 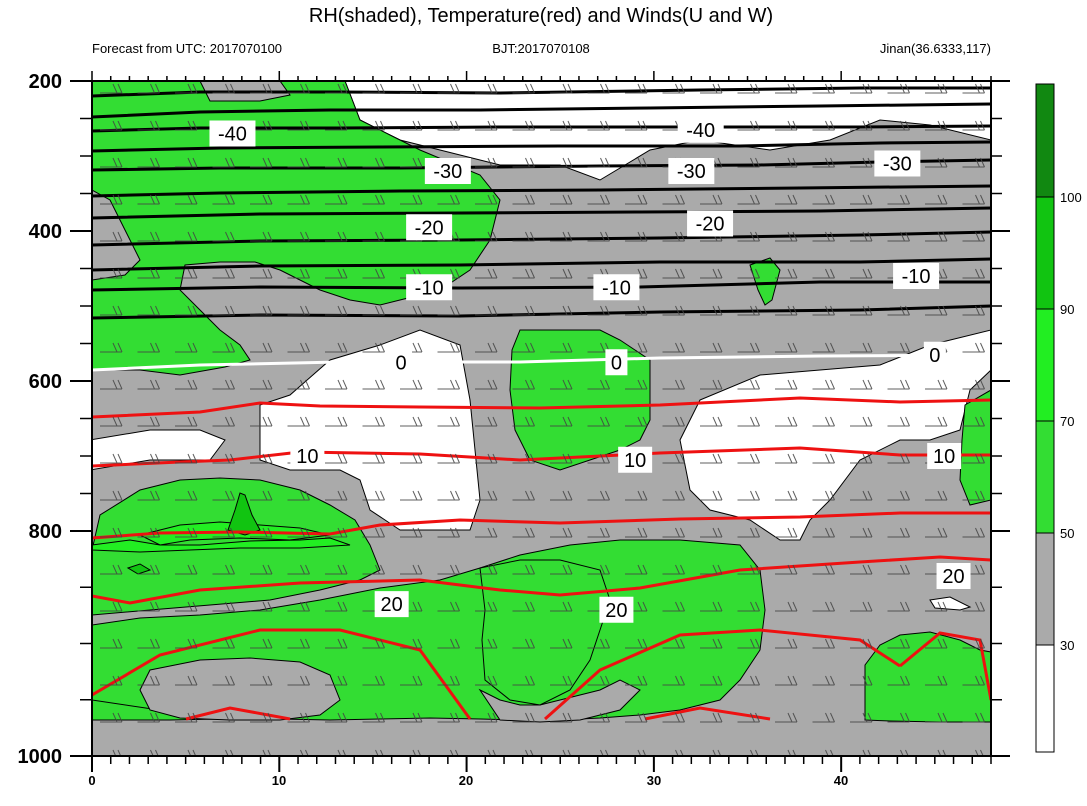 What do you see at coordinates (654, 780) in the screenshot?
I see `x-tick-30: 30` at bounding box center [654, 780].